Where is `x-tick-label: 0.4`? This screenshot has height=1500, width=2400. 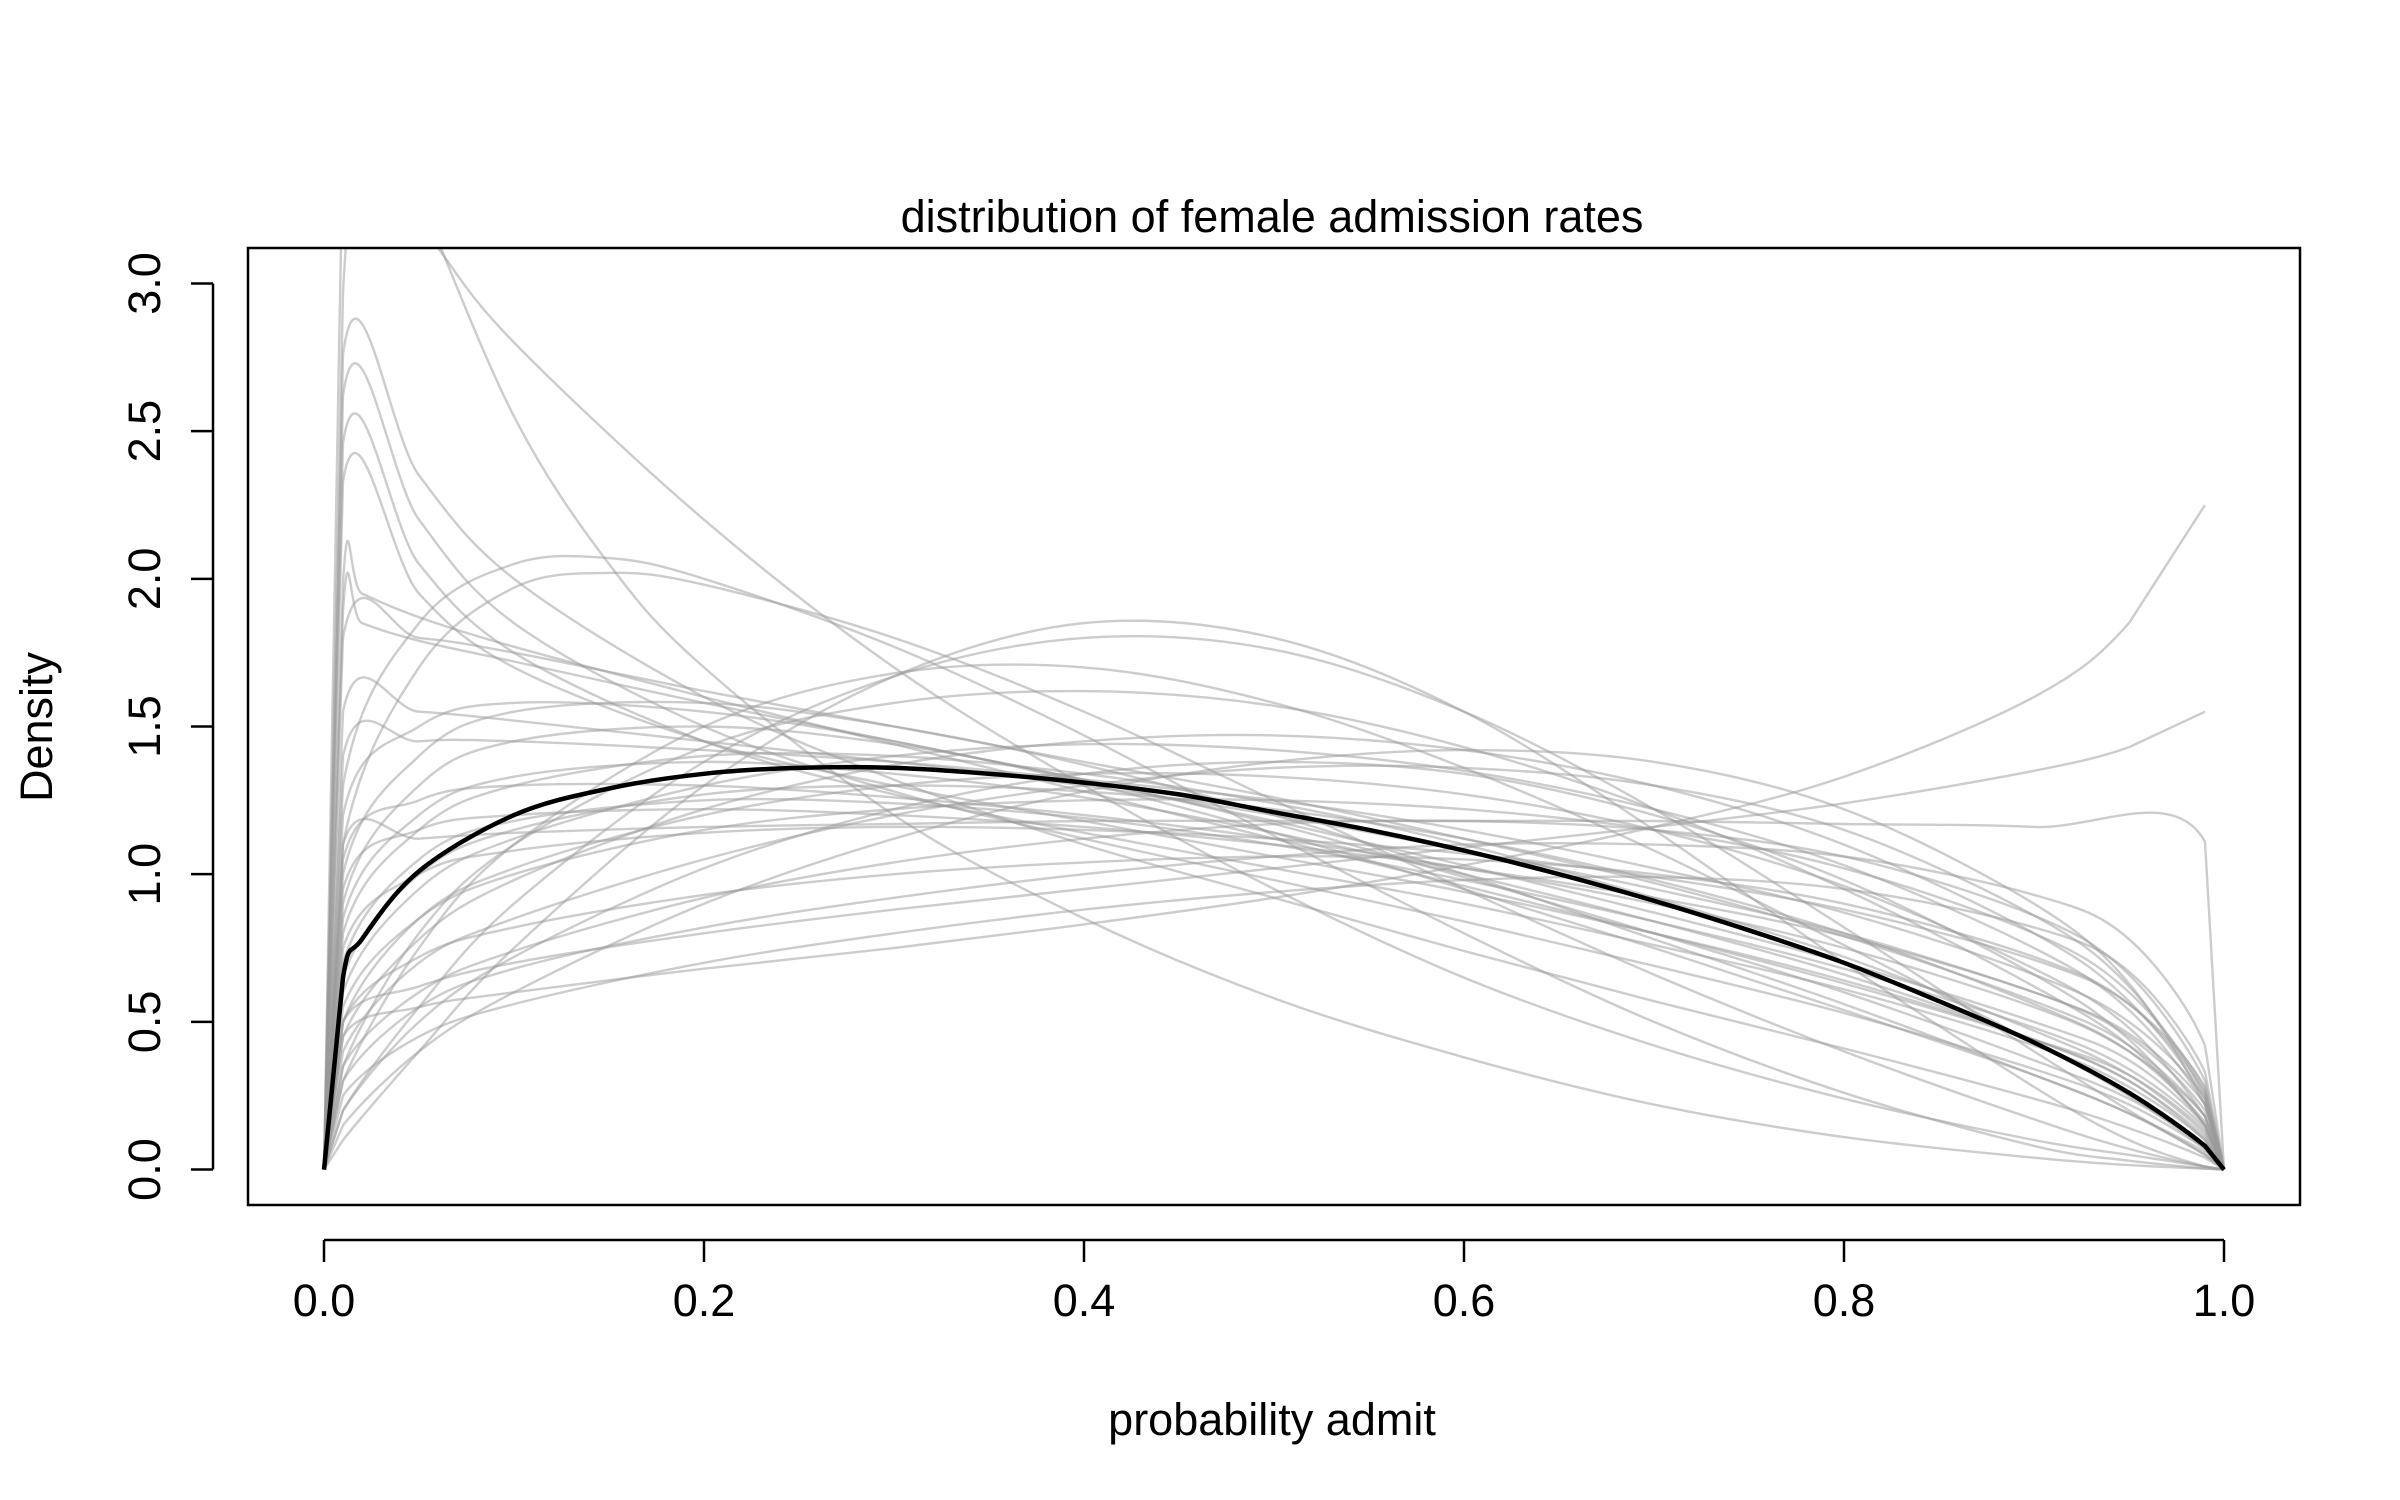
x-tick-label: 0.4 is located at coordinates (1084, 1300).